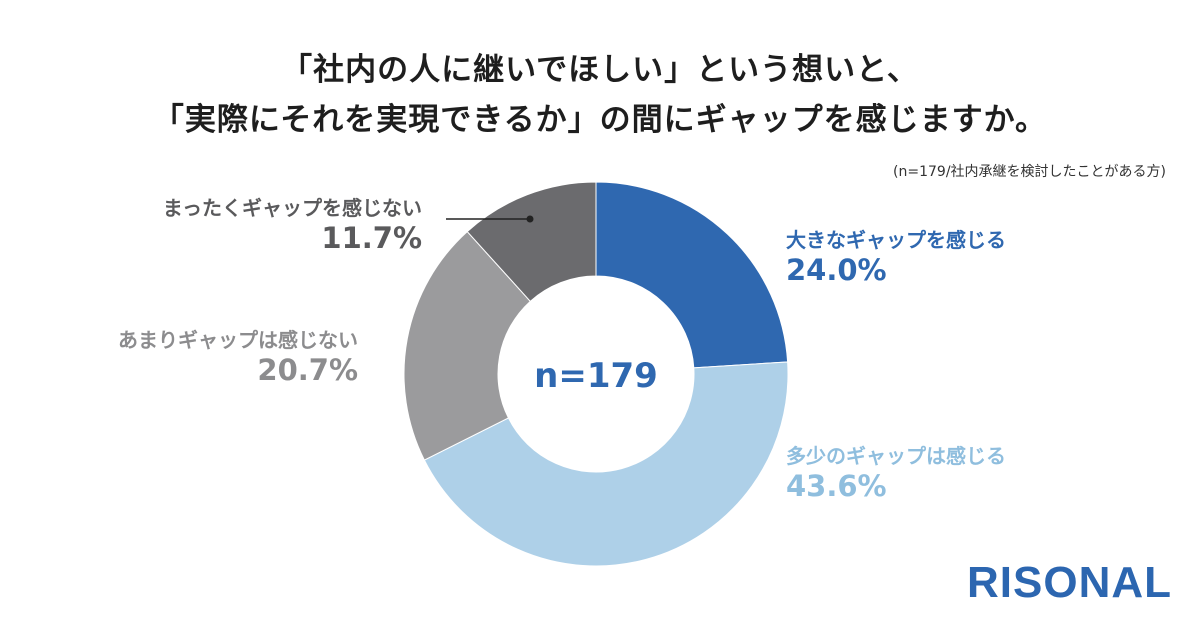  I want to click on slice-label-value: 24.0%, so click(836, 270).